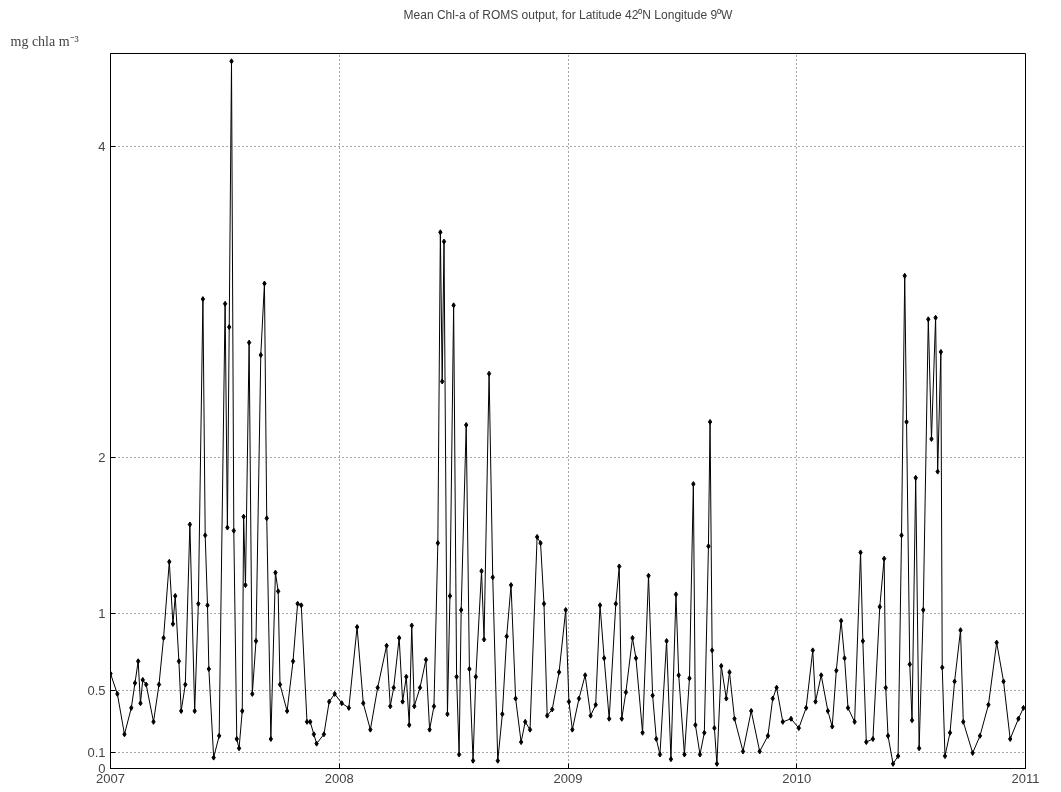  What do you see at coordinates (1025, 778) in the screenshot?
I see `x-tick-label: 2011` at bounding box center [1025, 778].